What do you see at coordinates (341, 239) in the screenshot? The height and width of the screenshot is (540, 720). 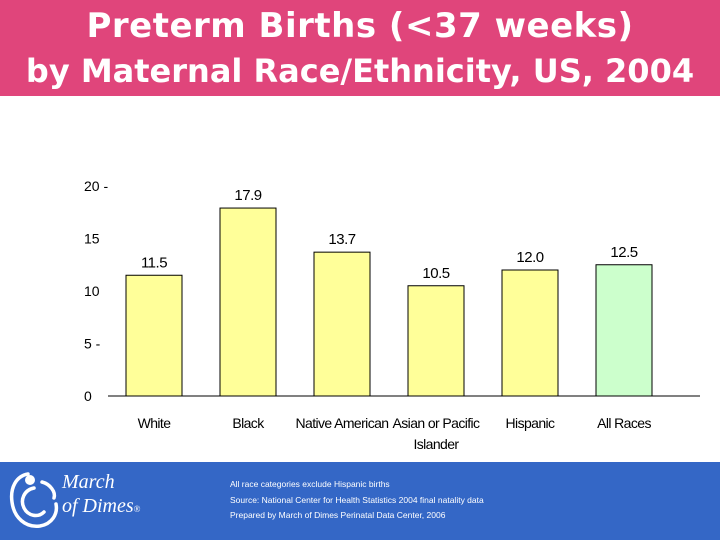 I see `bar-value-label: 13.7` at bounding box center [341, 239].